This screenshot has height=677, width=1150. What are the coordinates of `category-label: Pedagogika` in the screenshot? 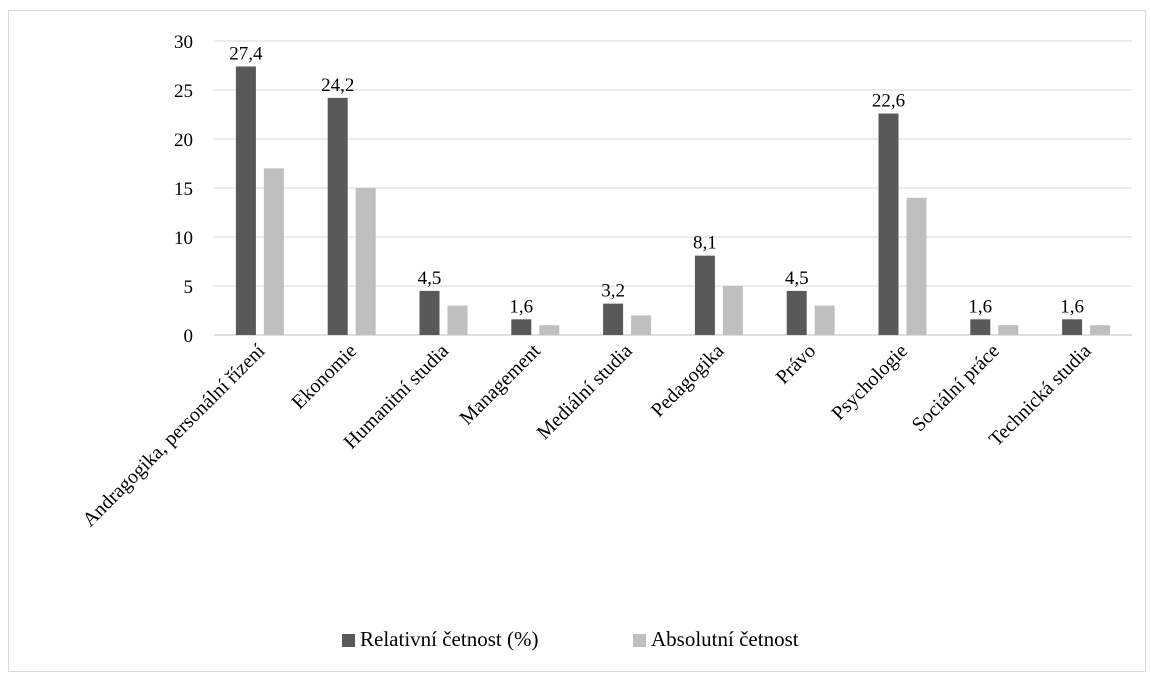 It's located at (688, 381).